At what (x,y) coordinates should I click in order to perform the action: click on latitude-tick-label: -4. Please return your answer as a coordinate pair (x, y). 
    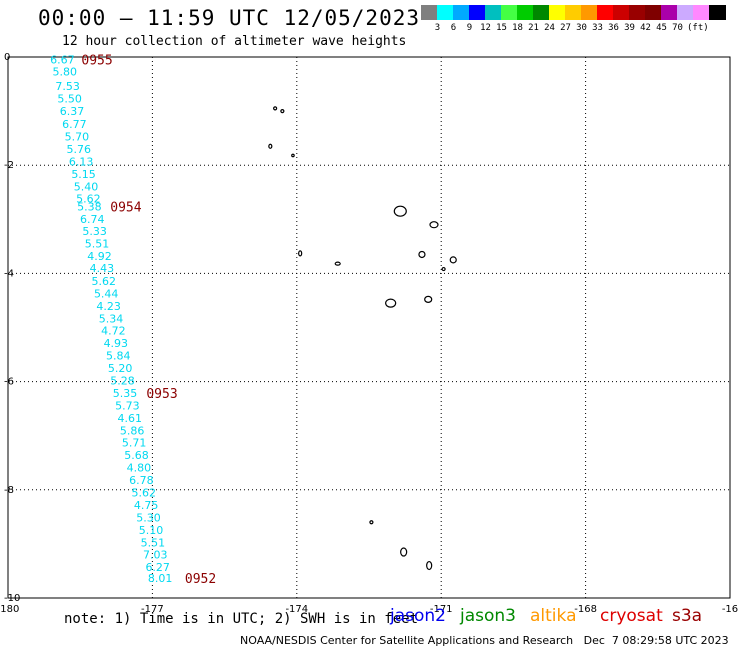
    Looking at the image, I should click on (9, 273).